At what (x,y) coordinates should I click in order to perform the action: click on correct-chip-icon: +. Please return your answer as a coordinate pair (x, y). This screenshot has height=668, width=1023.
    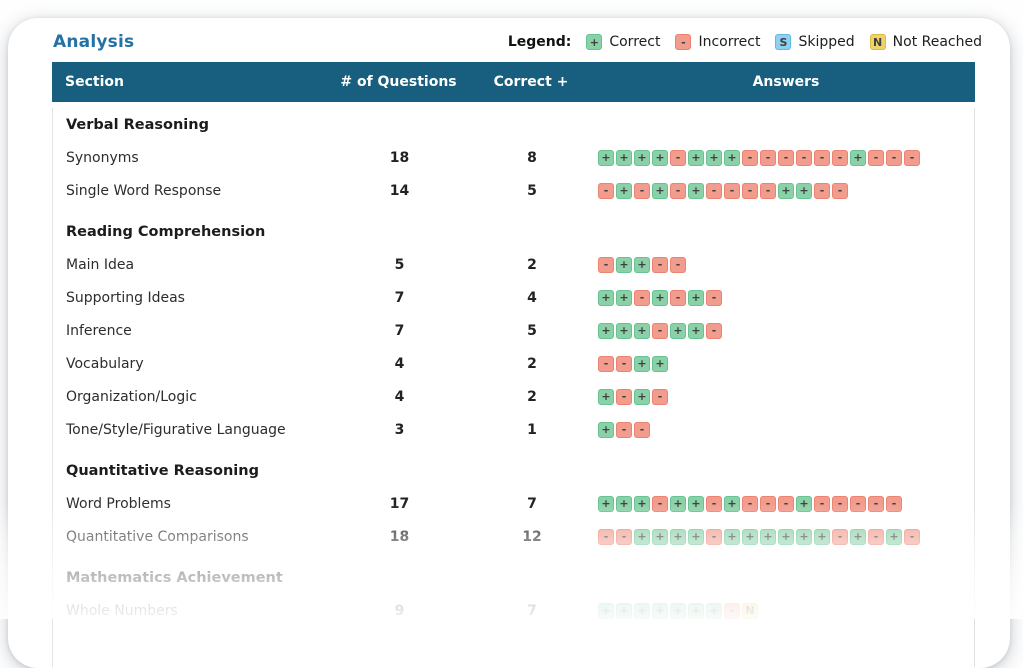
    Looking at the image, I should click on (594, 42).